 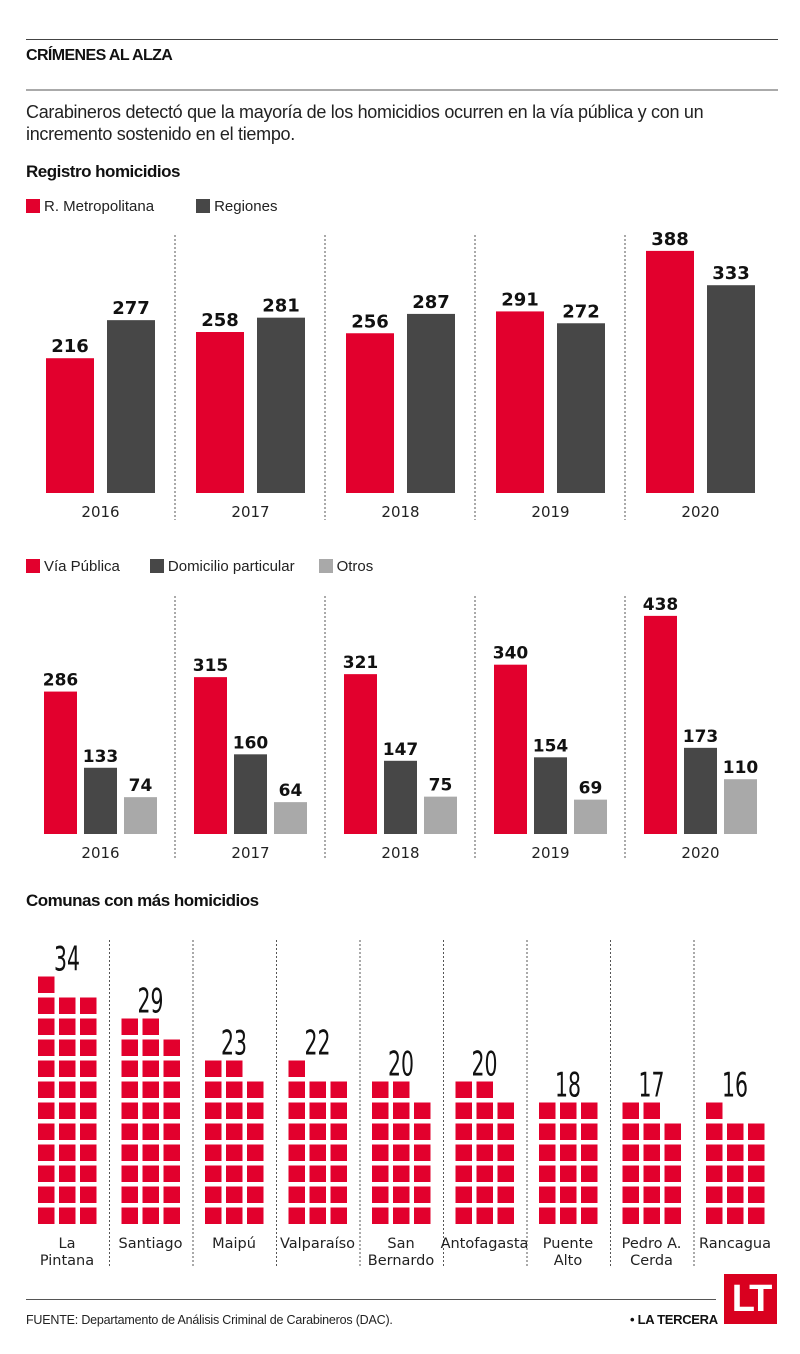 I want to click on bar-2019-regiones, so click(x=581, y=408).